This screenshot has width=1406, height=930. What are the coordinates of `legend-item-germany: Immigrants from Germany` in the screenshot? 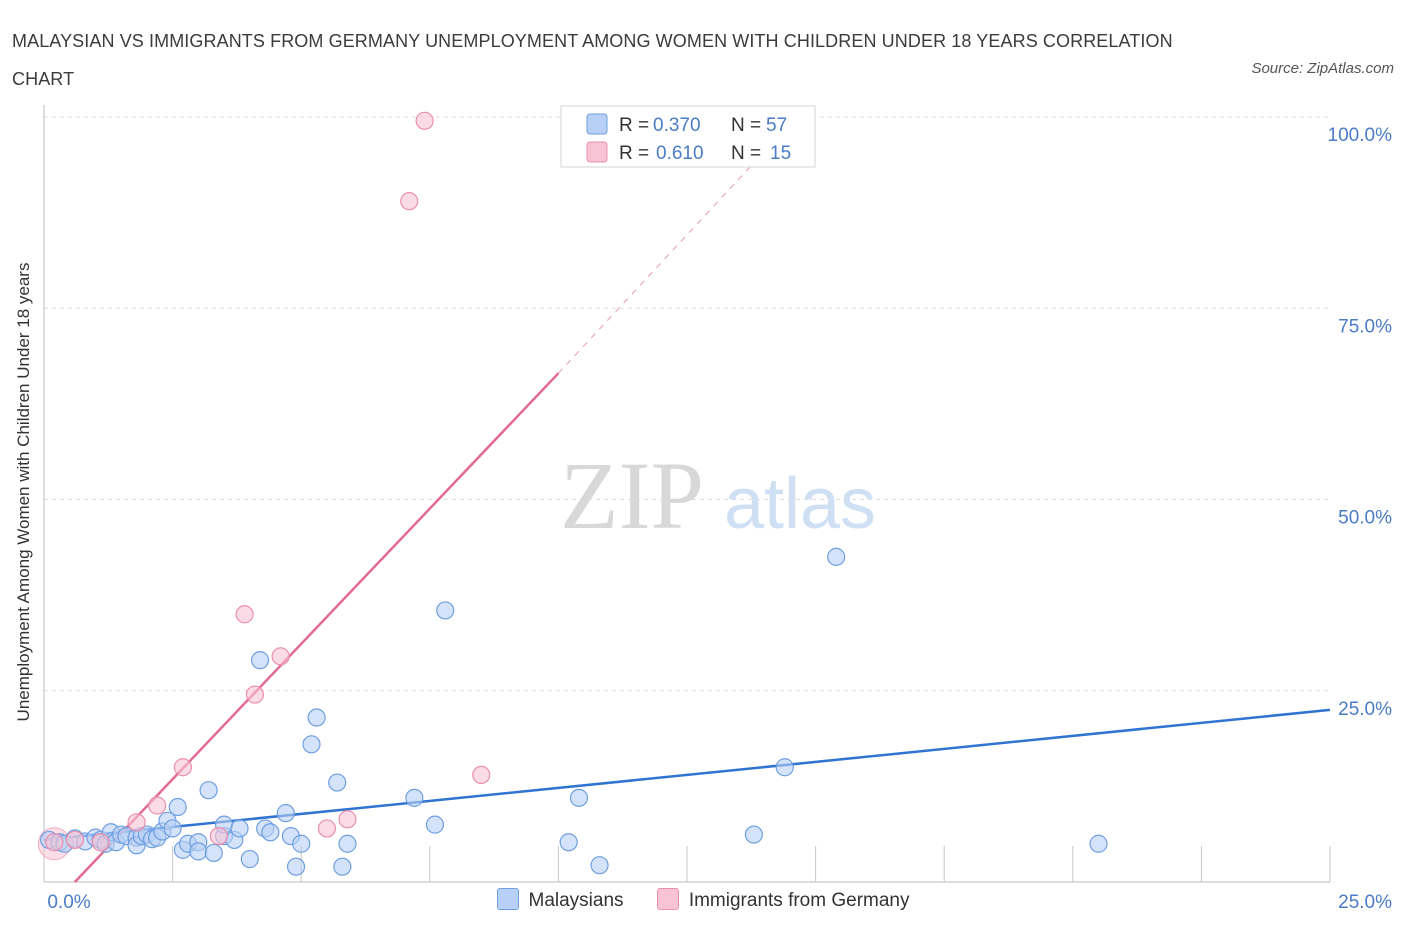 It's located at (783, 900).